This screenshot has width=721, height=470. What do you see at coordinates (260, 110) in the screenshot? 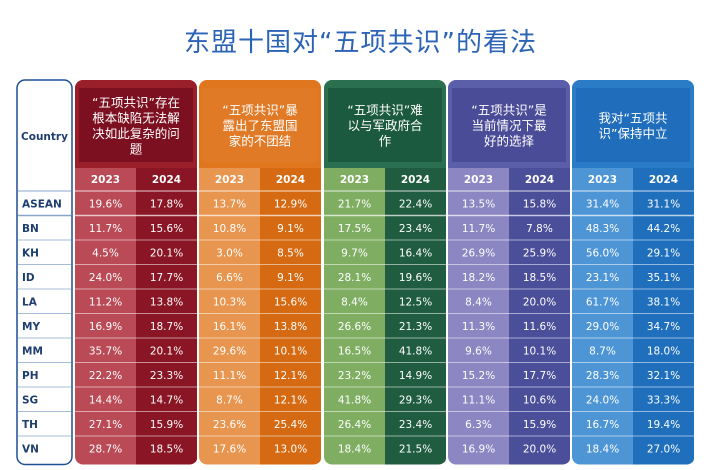
I see `group-1-label-line-0: “五项共识”暴` at bounding box center [260, 110].